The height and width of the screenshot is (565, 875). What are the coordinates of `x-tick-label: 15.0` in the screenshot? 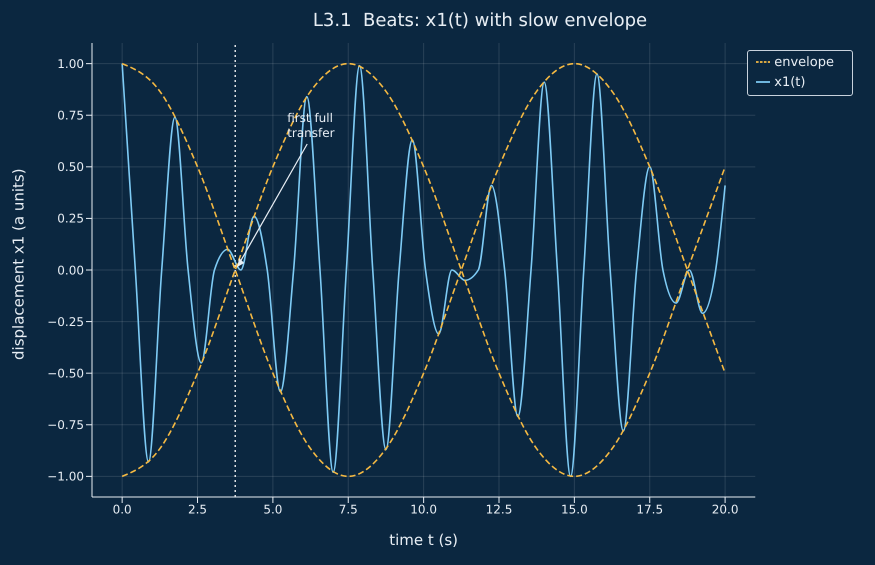 It's located at (574, 509).